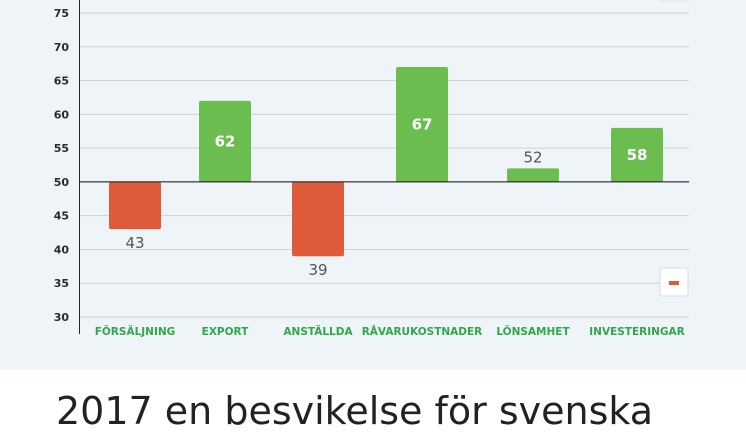  I want to click on legend-top-box, so click(674, 1).